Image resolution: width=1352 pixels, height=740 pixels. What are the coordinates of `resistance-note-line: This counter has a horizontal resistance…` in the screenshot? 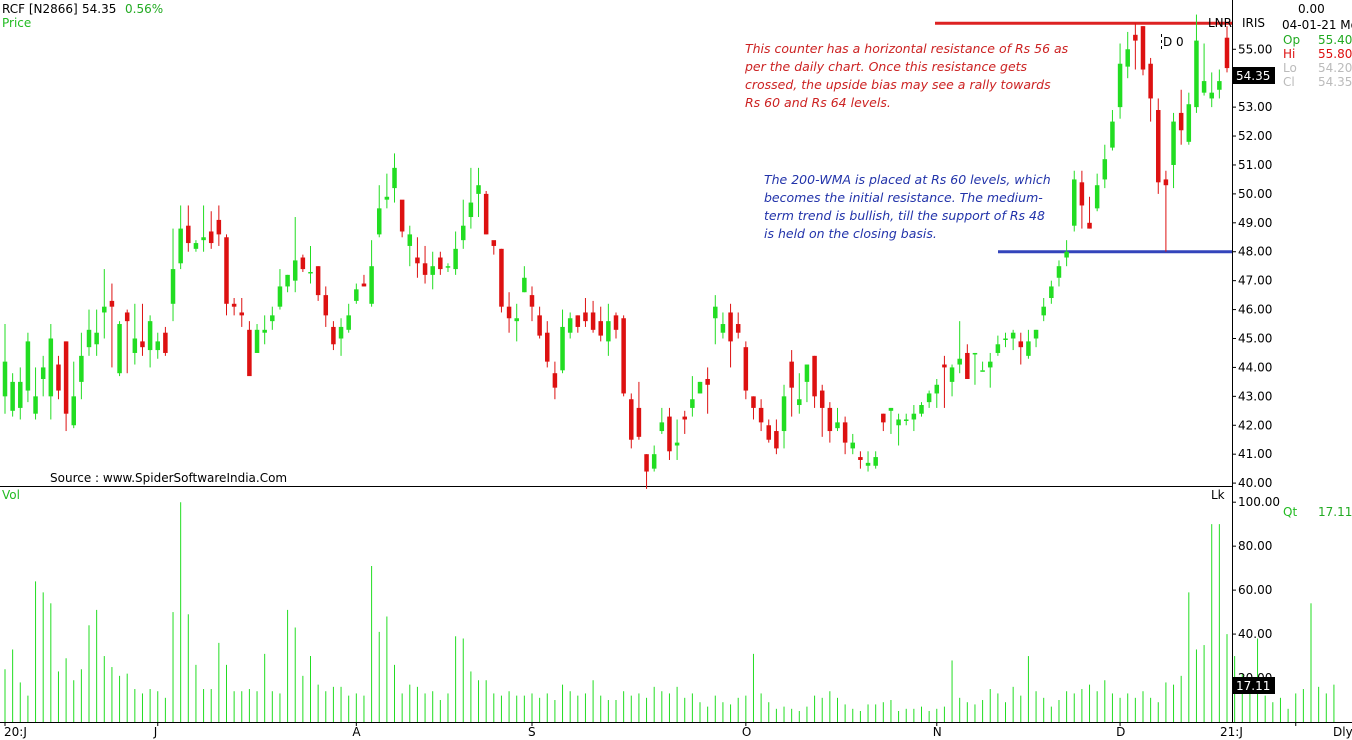 It's located at (907, 48).